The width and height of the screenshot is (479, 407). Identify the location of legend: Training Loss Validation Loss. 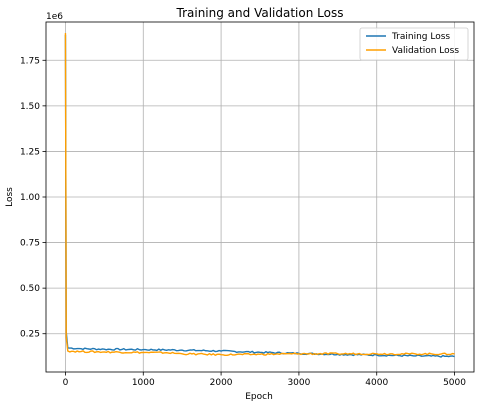
(414, 44).